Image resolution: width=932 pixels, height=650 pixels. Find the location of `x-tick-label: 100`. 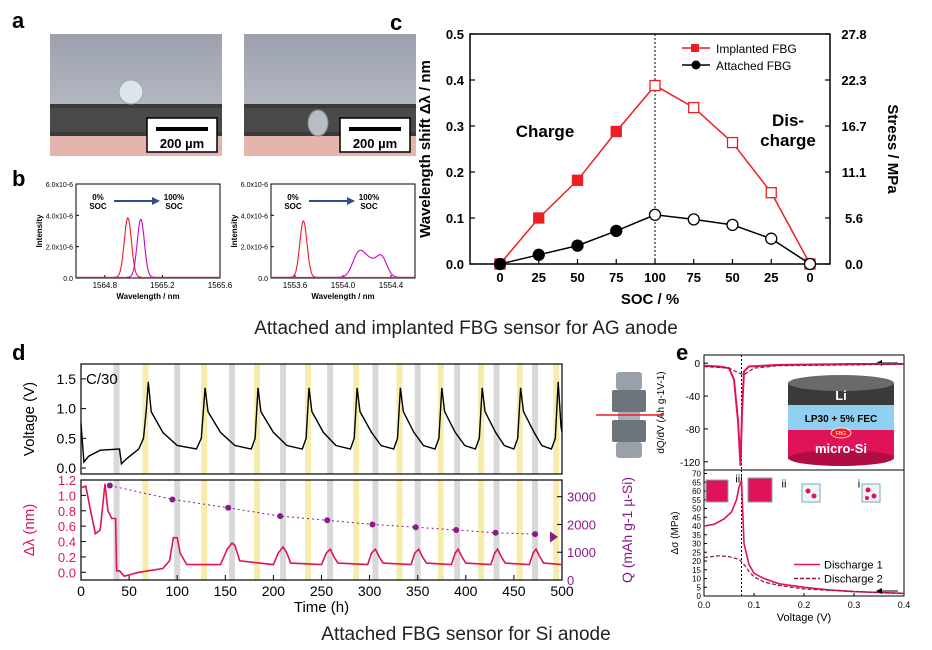

x-tick-label: 100 is located at coordinates (178, 591).